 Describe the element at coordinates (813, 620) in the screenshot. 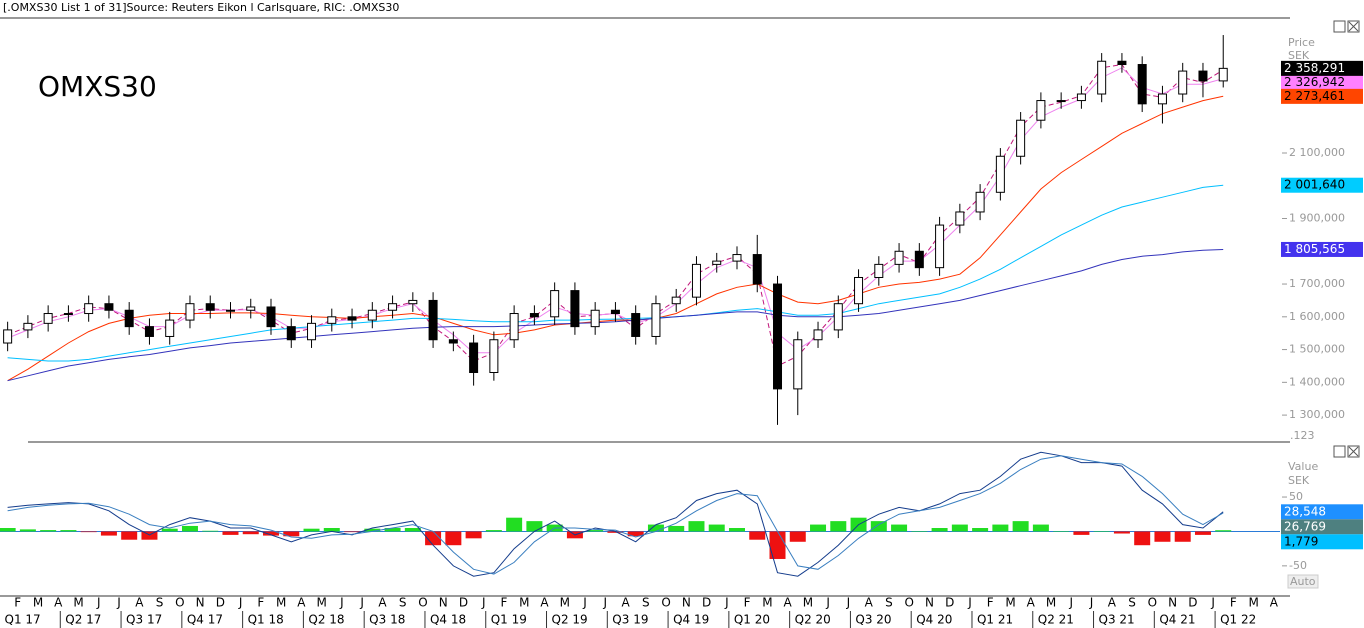

I see `quarter-label: Q2 20` at that location.